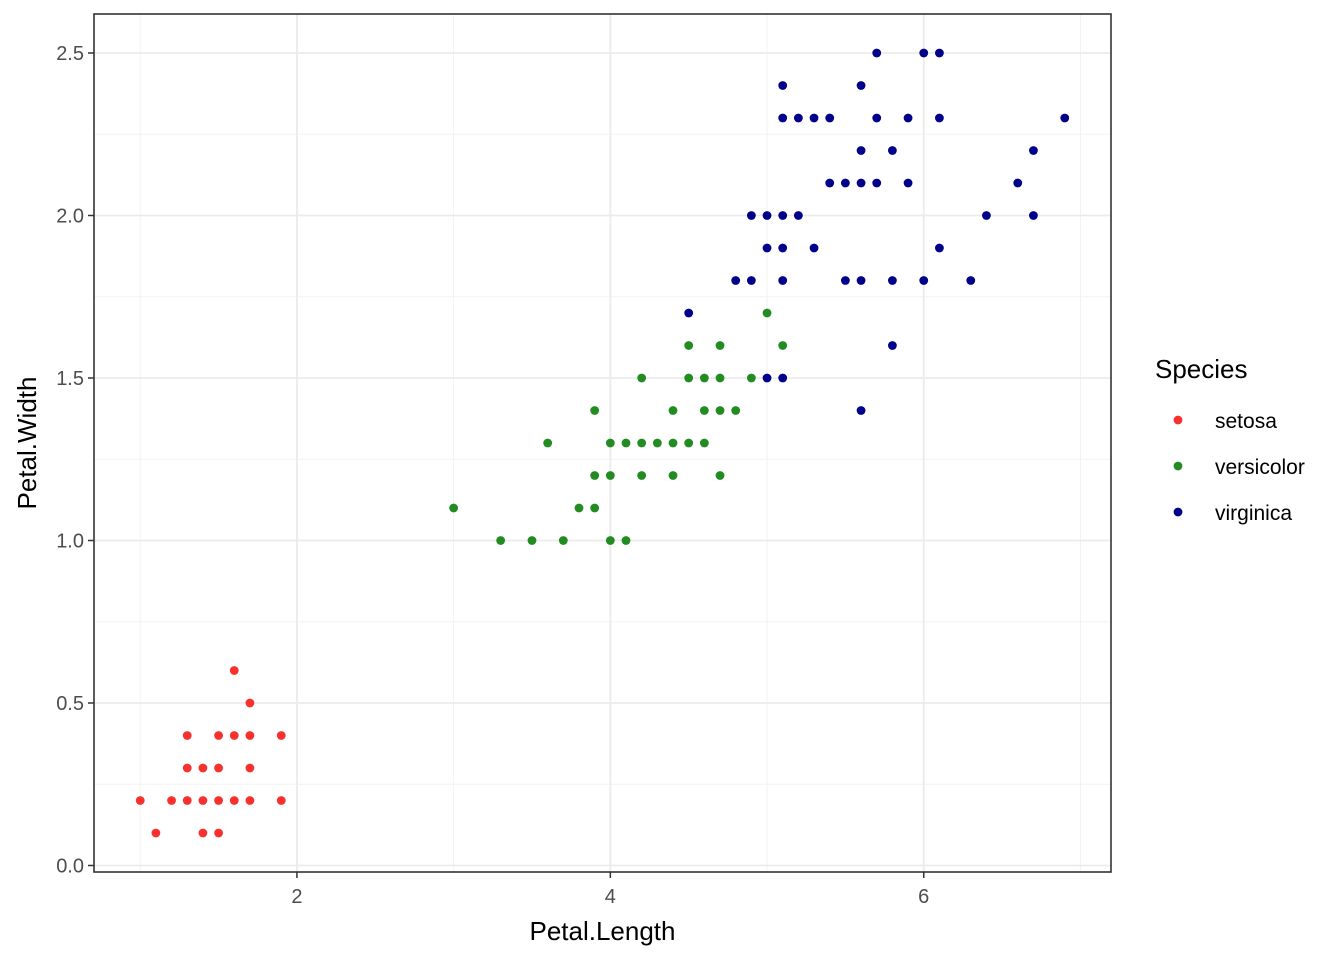  Describe the element at coordinates (70, 217) in the screenshot. I see `y-tick-label: 2.0` at that location.